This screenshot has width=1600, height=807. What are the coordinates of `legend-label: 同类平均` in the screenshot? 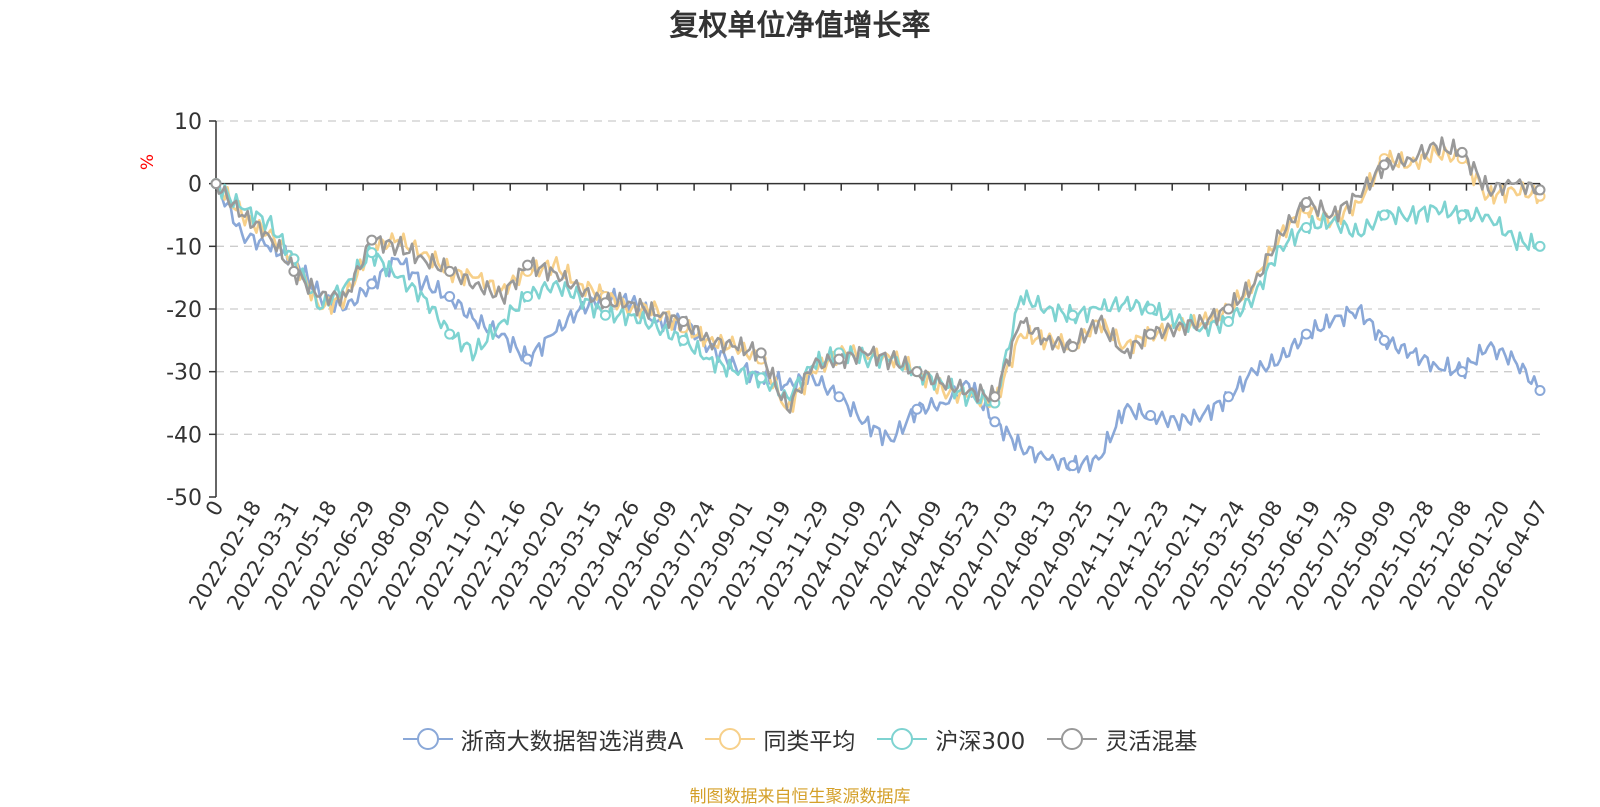 It's located at (809, 742).